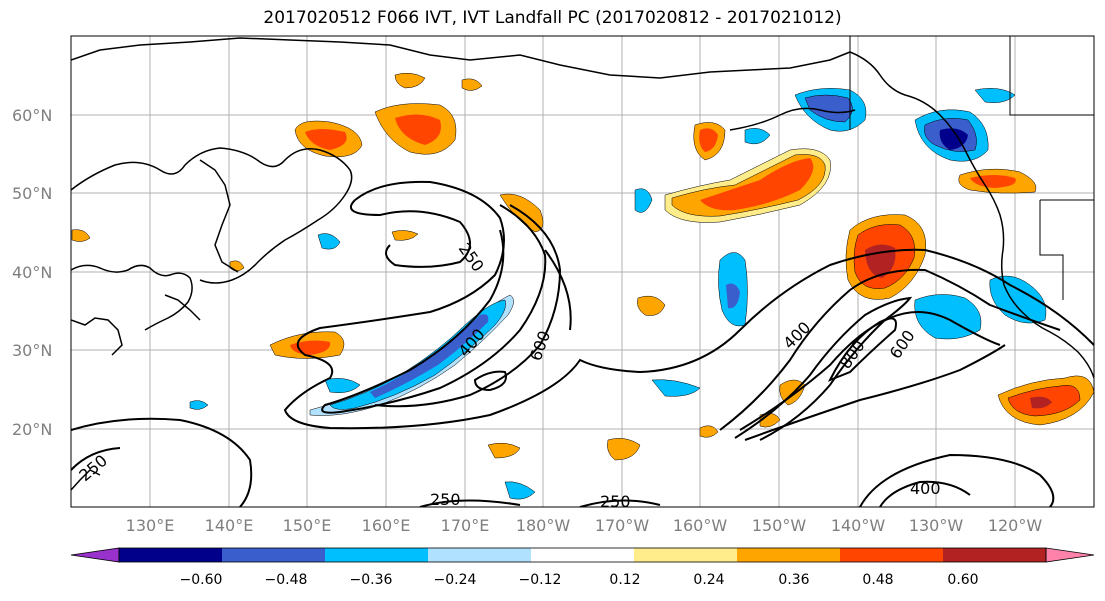 The image size is (1105, 601). I want to click on colorbar-tick-label: 0.36, so click(793, 580).